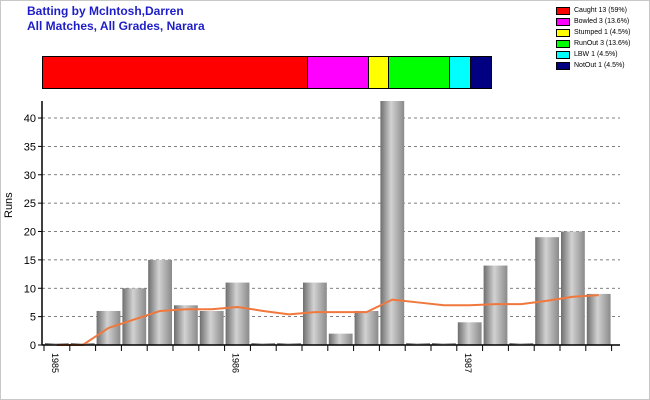  Describe the element at coordinates (420, 72) in the screenshot. I see `dismissal-segment-runout` at that location.